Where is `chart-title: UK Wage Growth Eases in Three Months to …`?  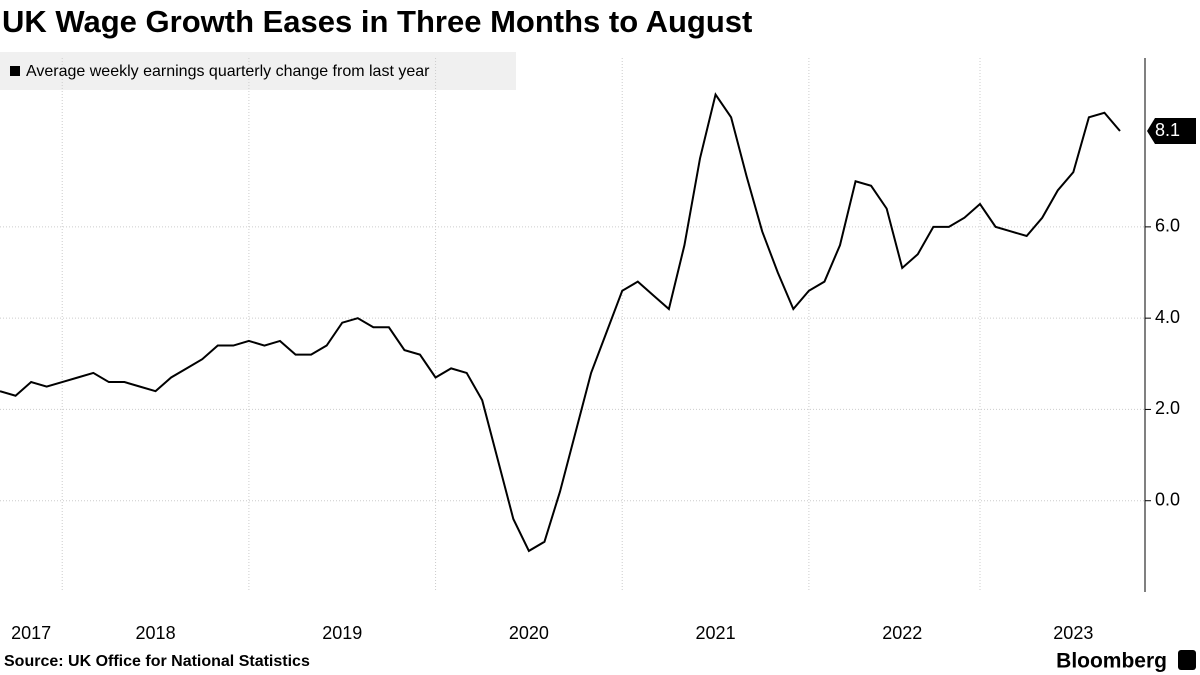 chart-title: UK Wage Growth Eases in Three Months to … is located at coordinates (377, 21).